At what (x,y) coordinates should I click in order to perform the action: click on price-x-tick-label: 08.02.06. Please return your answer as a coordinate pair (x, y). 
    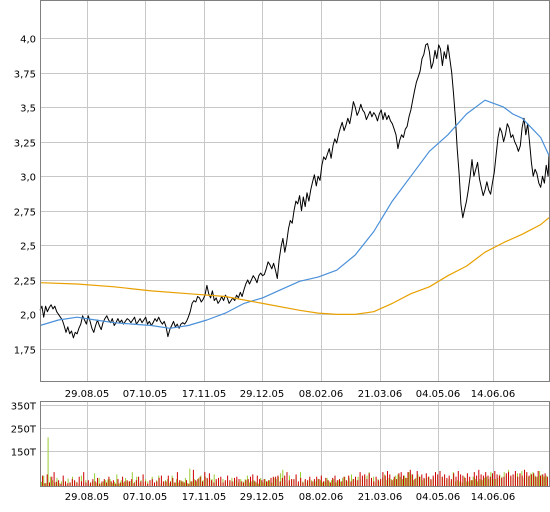
    Looking at the image, I should click on (321, 394).